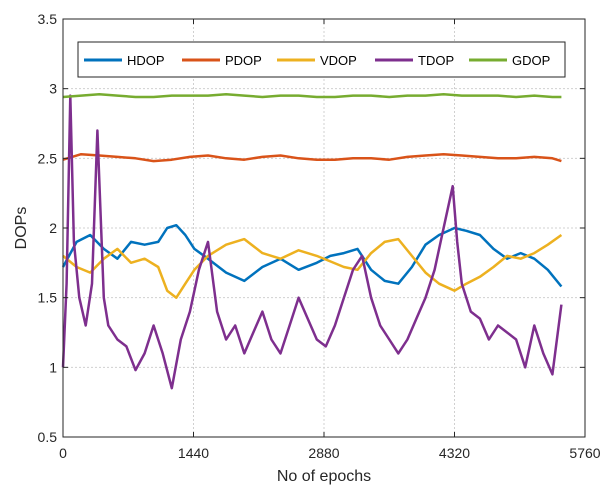 The image size is (601, 487). What do you see at coordinates (323, 453) in the screenshot?
I see `x-tick-label: 2880` at bounding box center [323, 453].